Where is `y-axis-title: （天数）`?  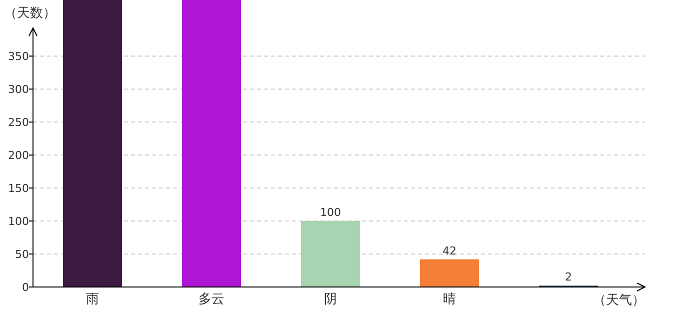 y-axis-title: （天数） is located at coordinates (30, 13).